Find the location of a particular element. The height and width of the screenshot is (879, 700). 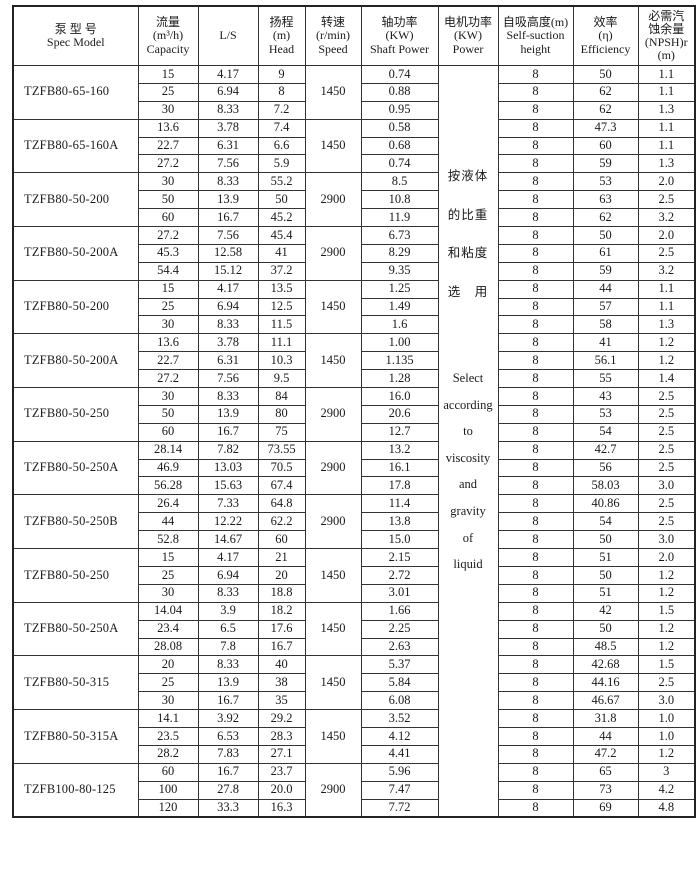

header-label: L/S is located at coordinates (228, 35).